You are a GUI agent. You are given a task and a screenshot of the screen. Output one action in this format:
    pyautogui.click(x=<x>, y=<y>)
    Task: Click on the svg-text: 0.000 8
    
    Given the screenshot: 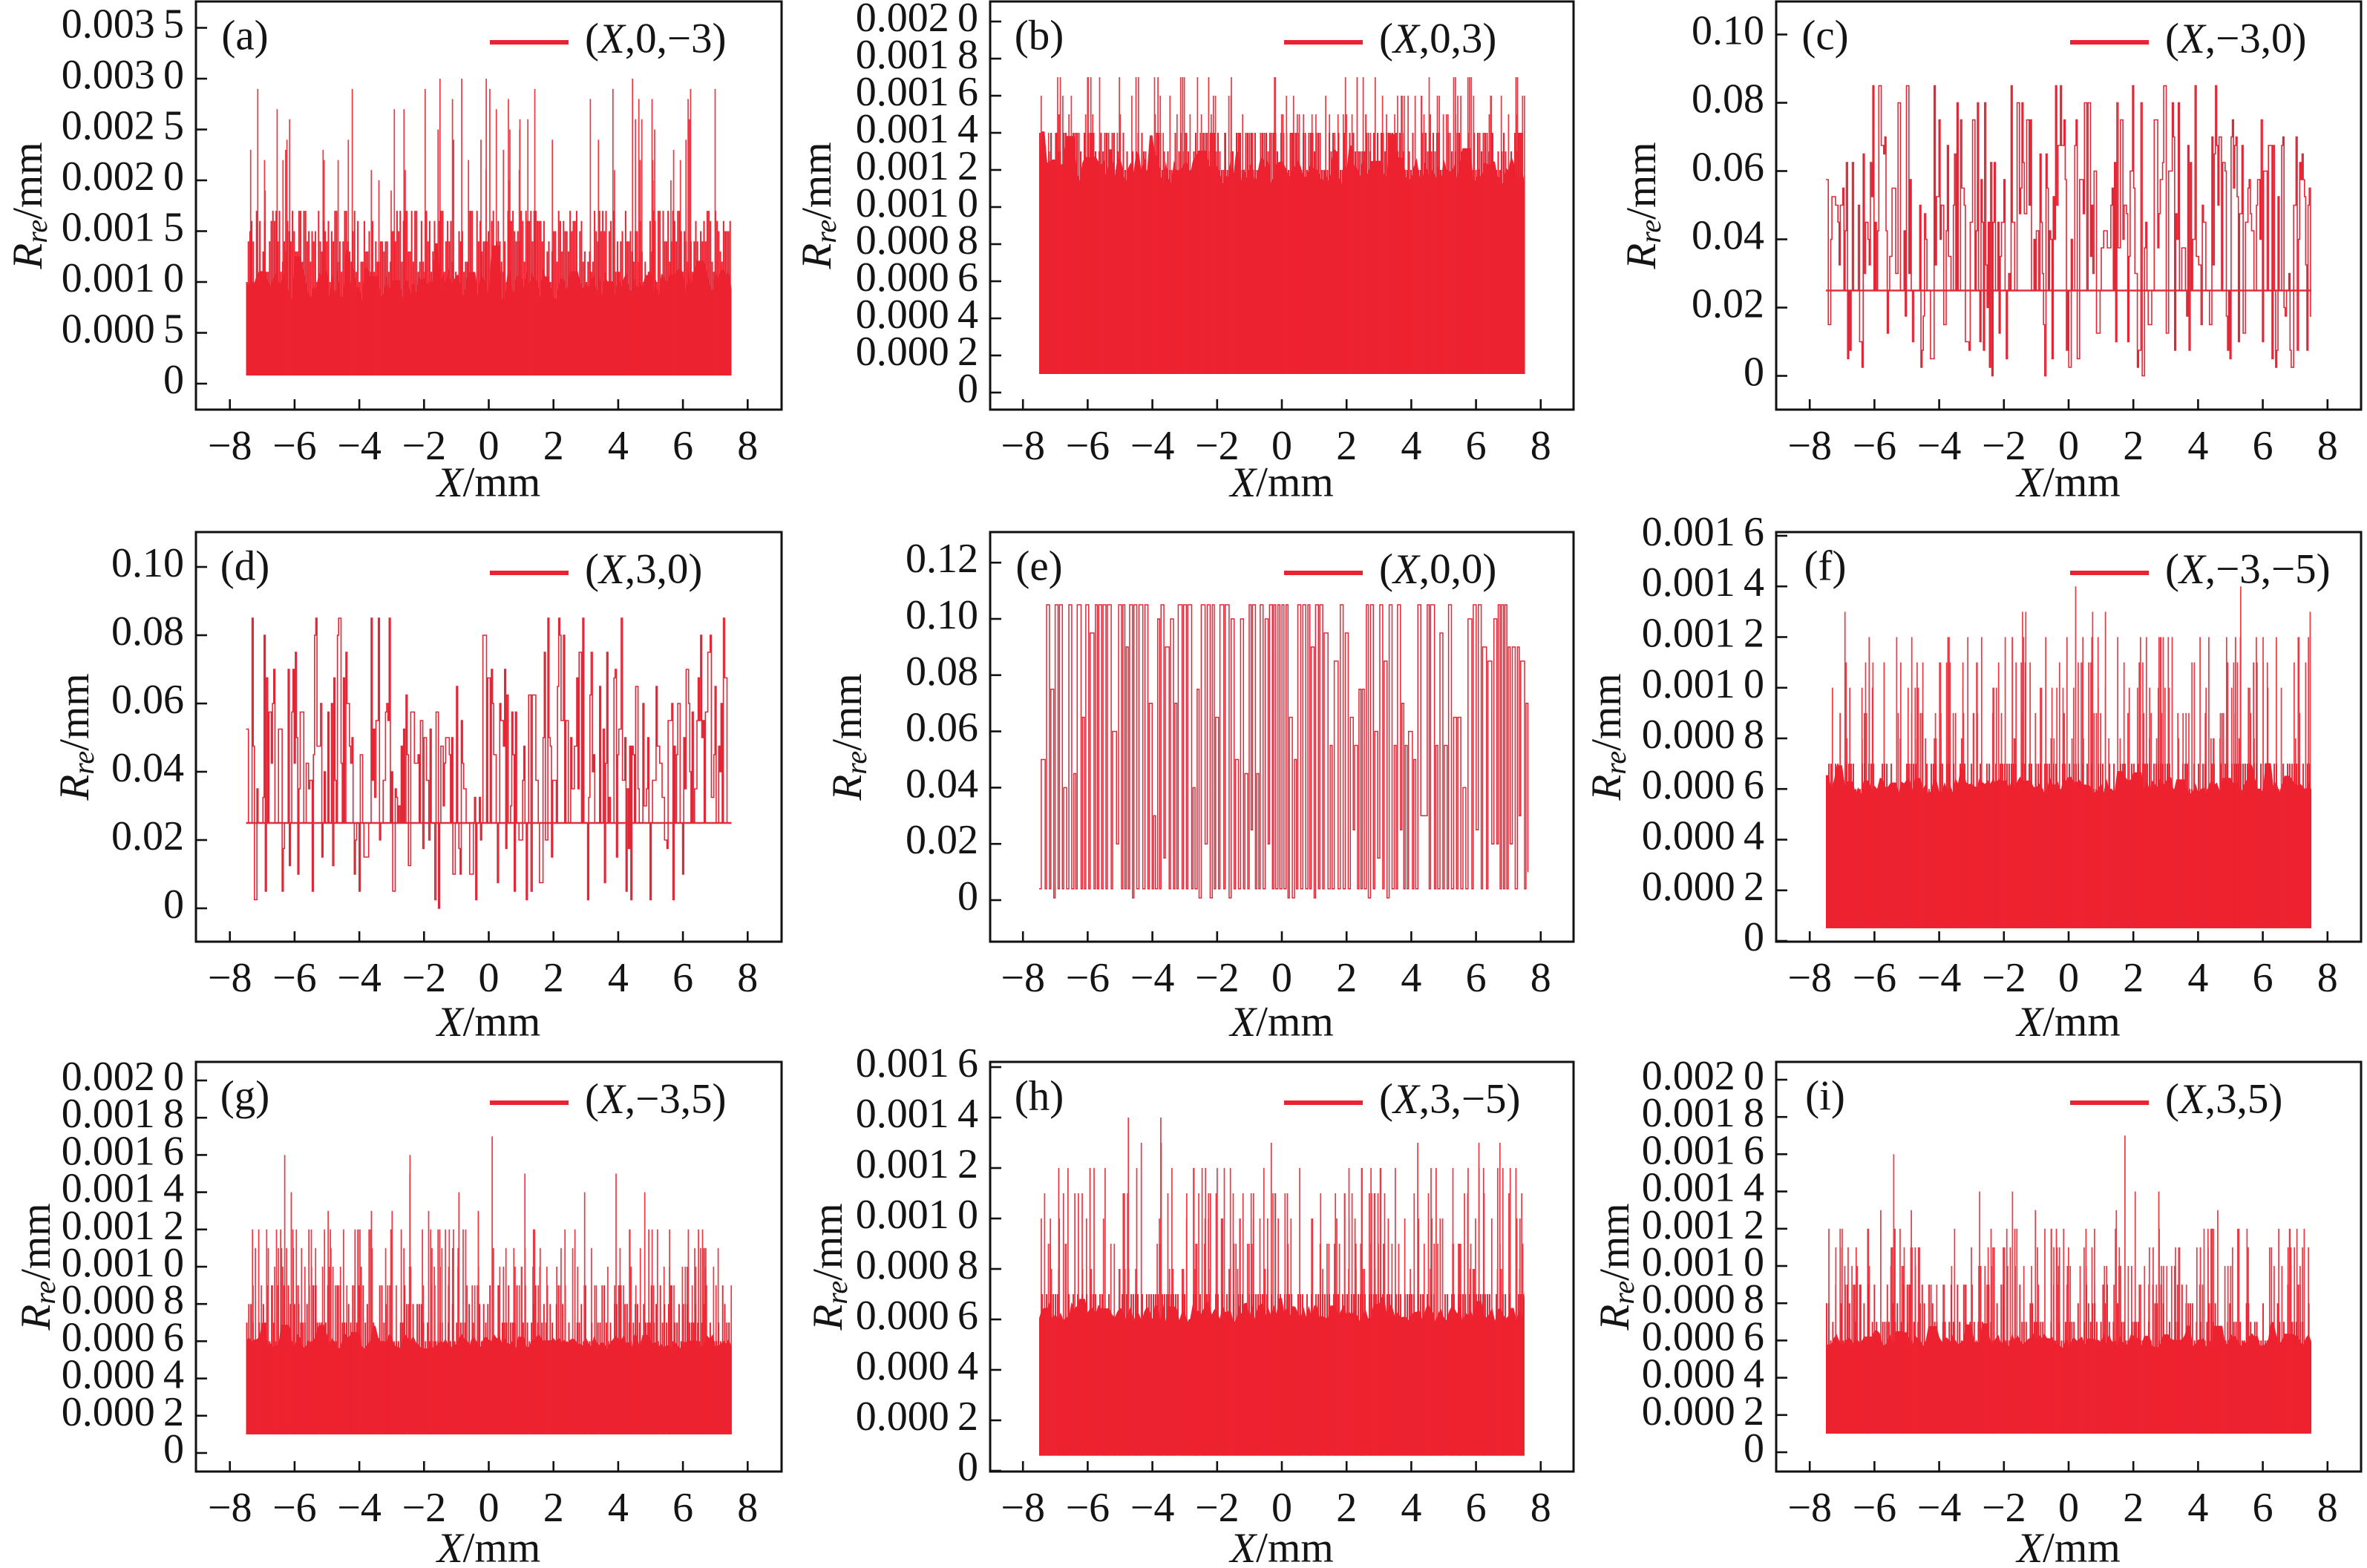 What is the action you would take?
    pyautogui.click(x=917, y=240)
    